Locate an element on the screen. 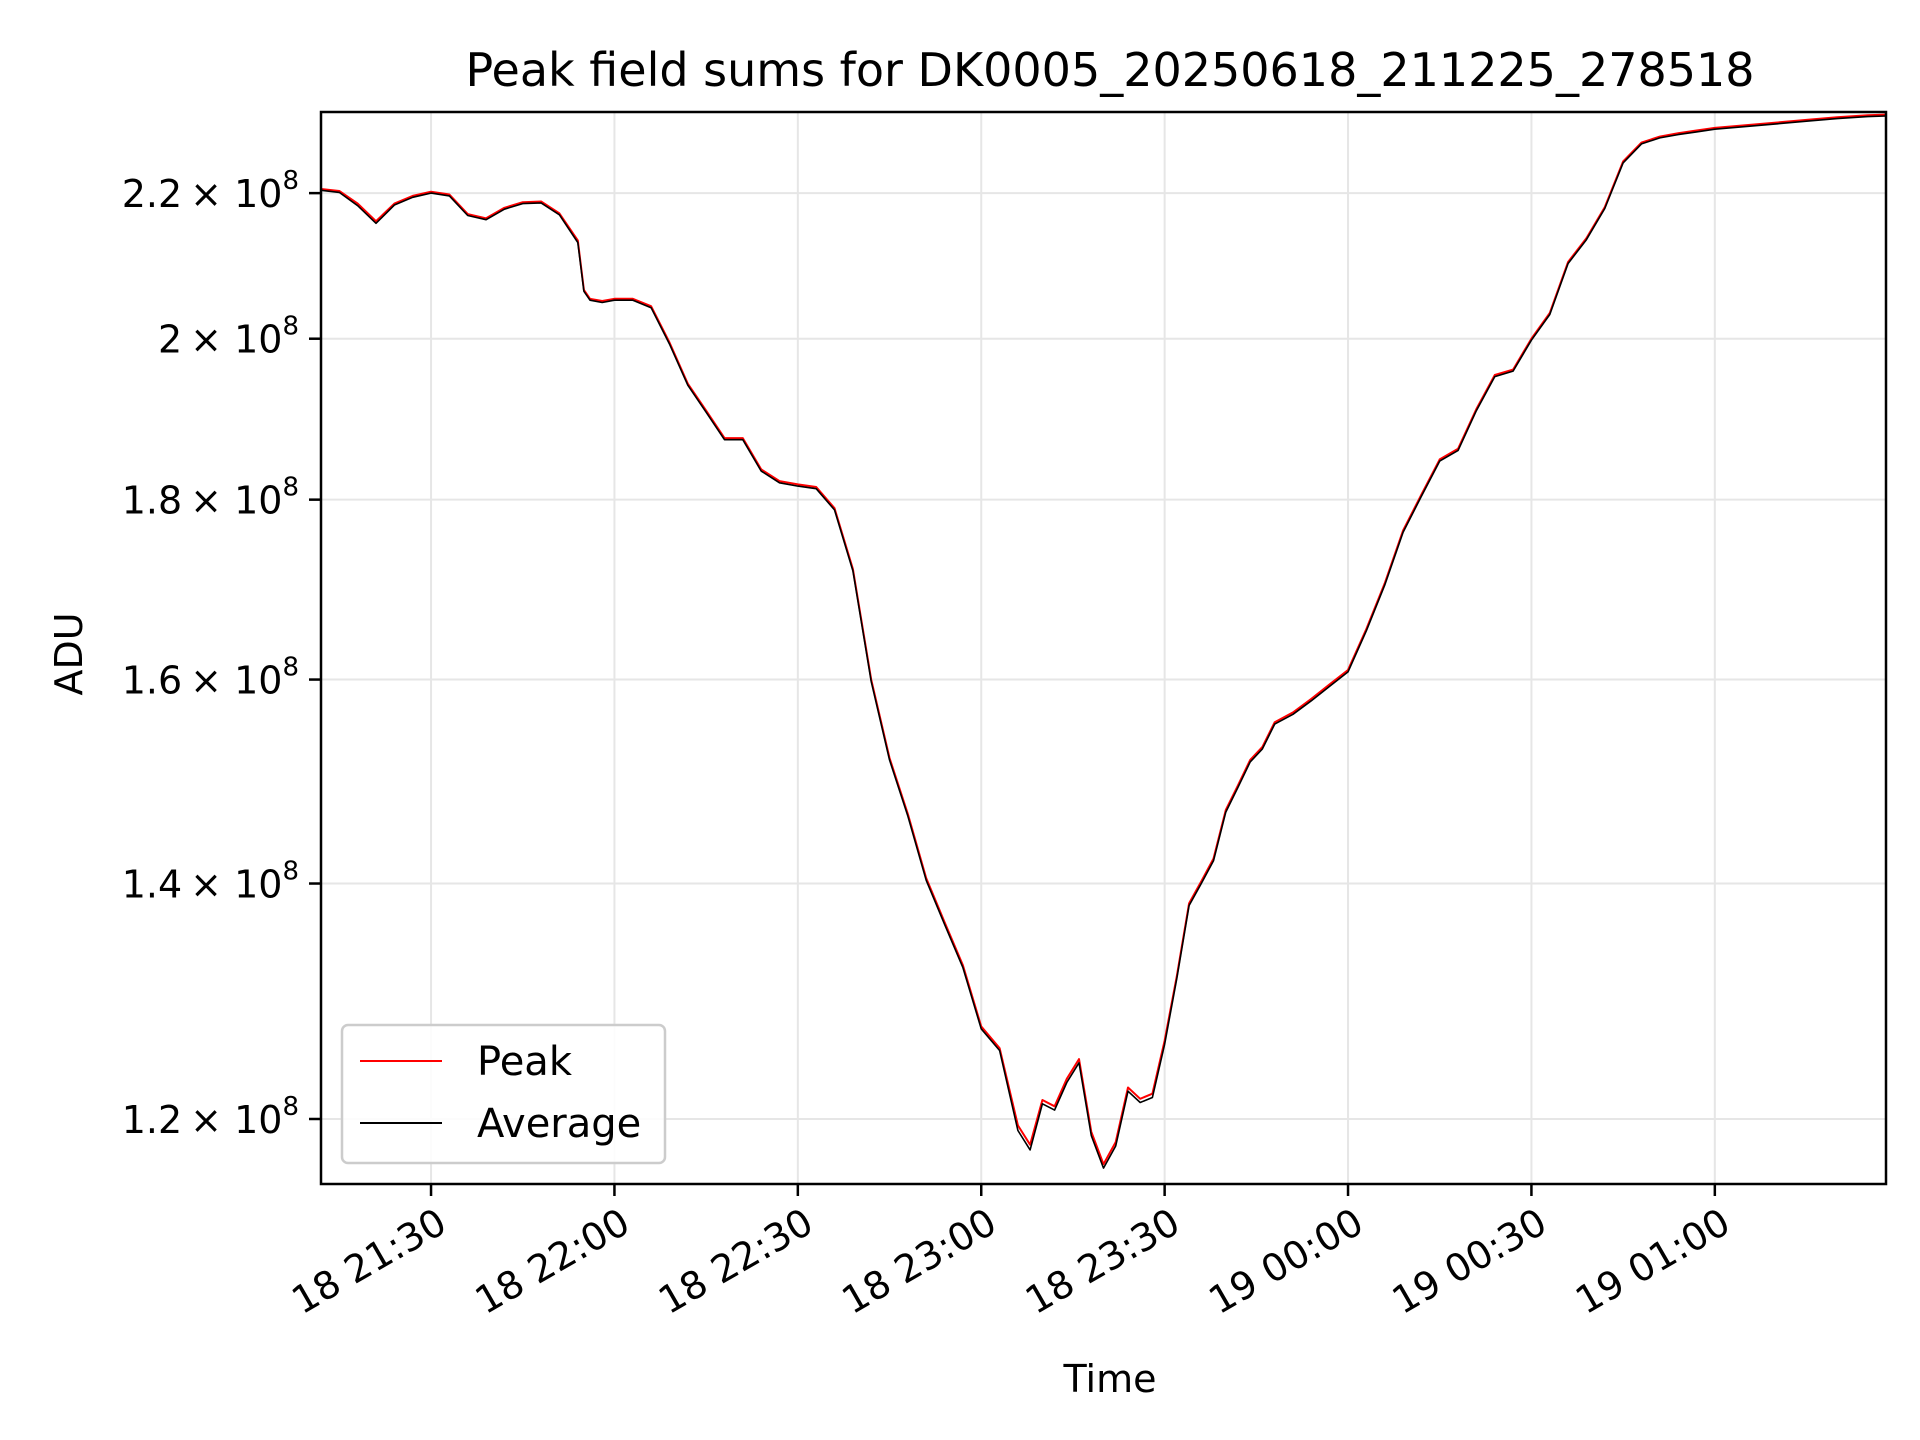 The image size is (1920, 1440). y-tick-label: 1.8 × 10⁸ is located at coordinates (210, 498).